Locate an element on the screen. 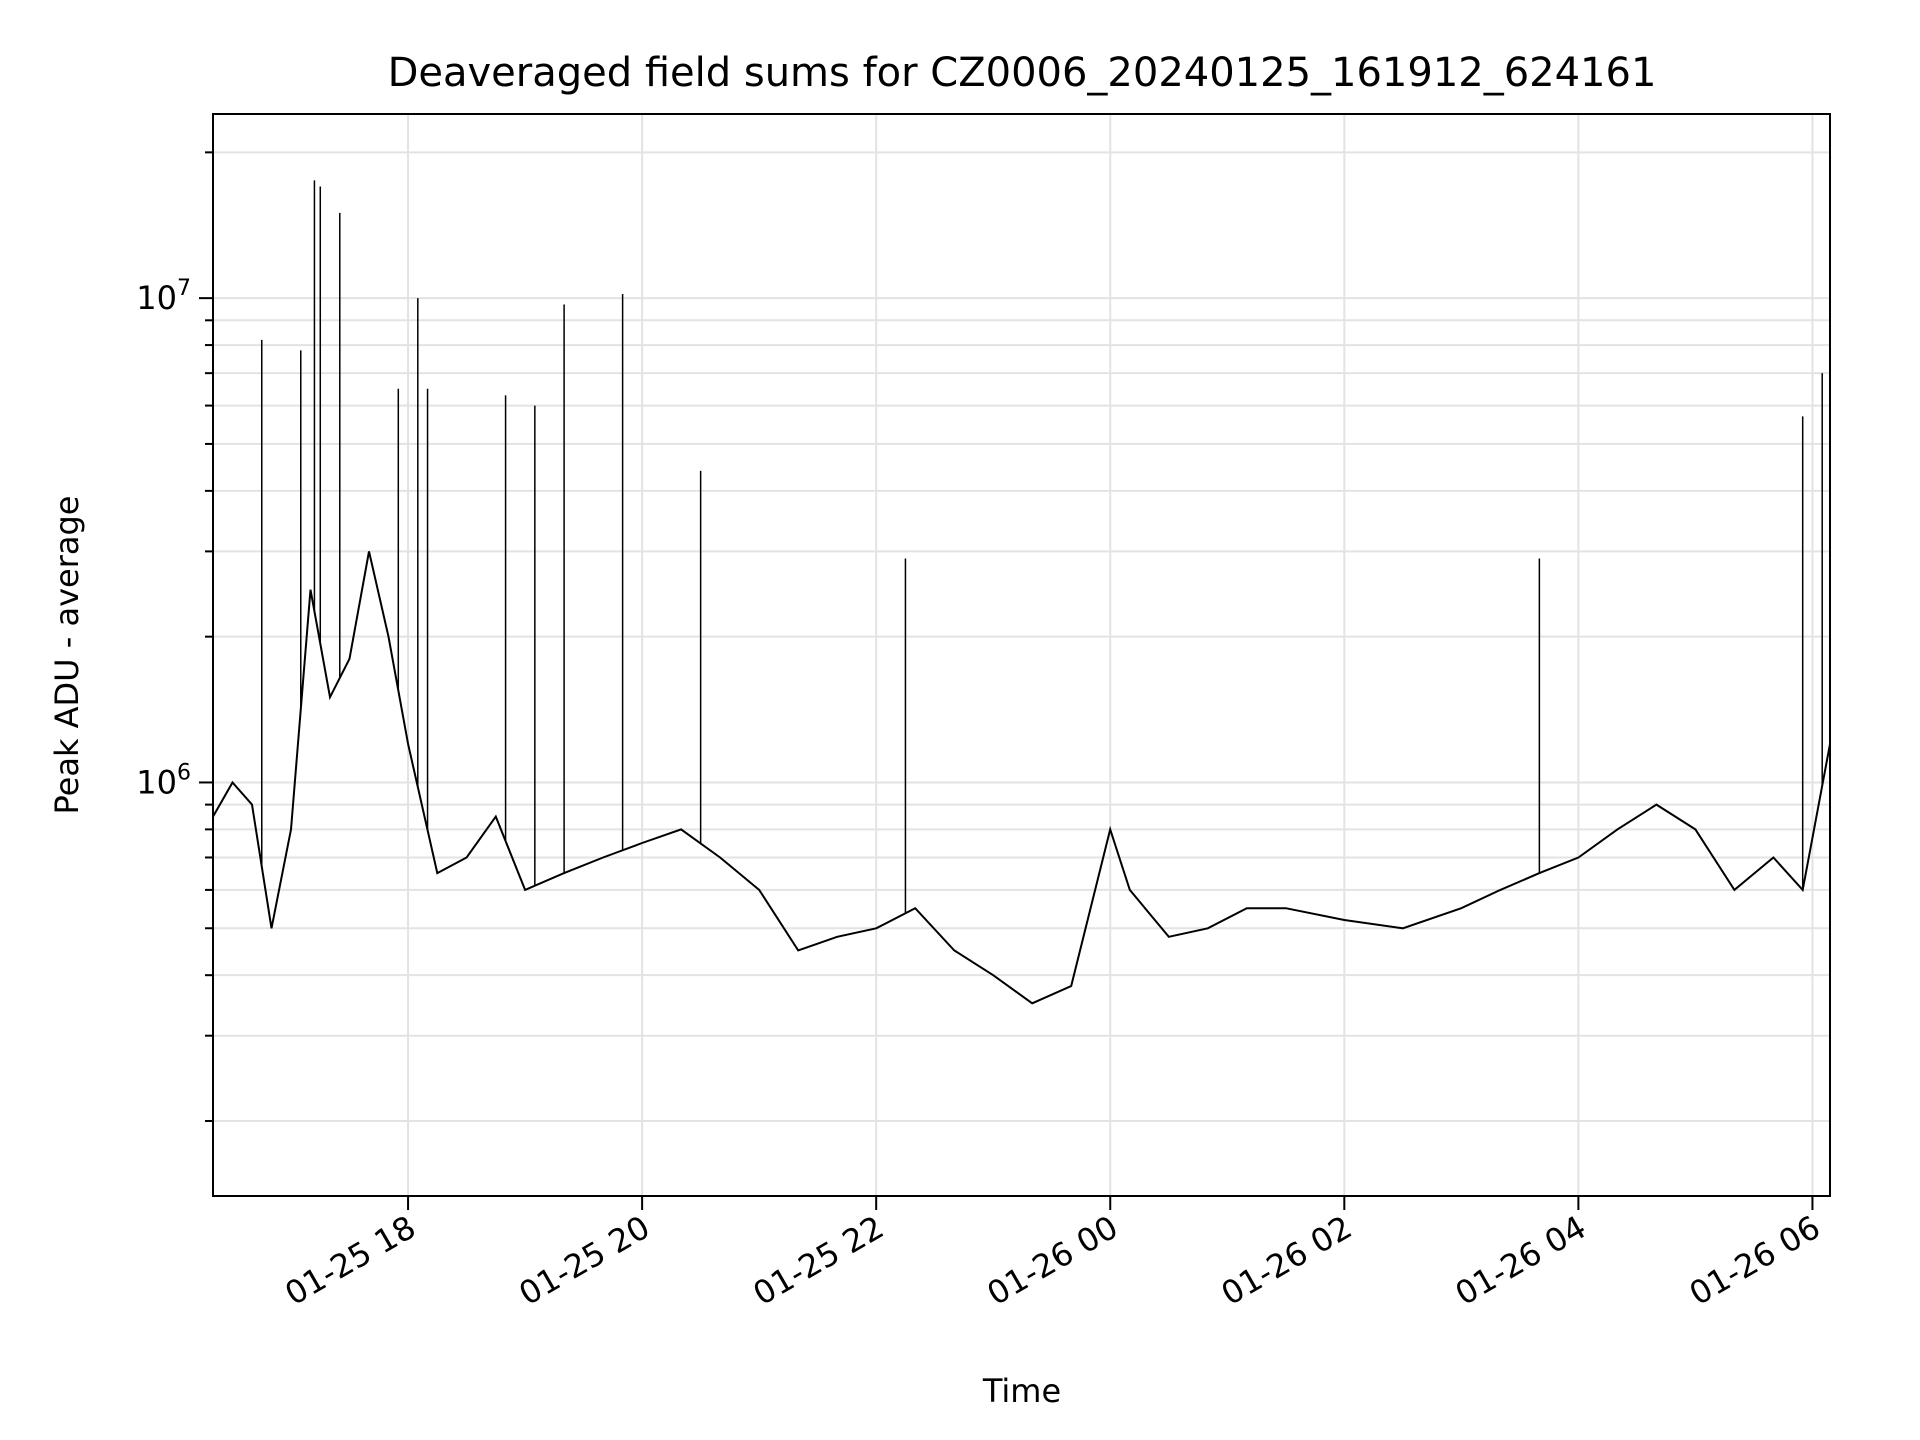 The image size is (1920, 1440). y-axis-label: Peak ADU - average is located at coordinates (67, 655).